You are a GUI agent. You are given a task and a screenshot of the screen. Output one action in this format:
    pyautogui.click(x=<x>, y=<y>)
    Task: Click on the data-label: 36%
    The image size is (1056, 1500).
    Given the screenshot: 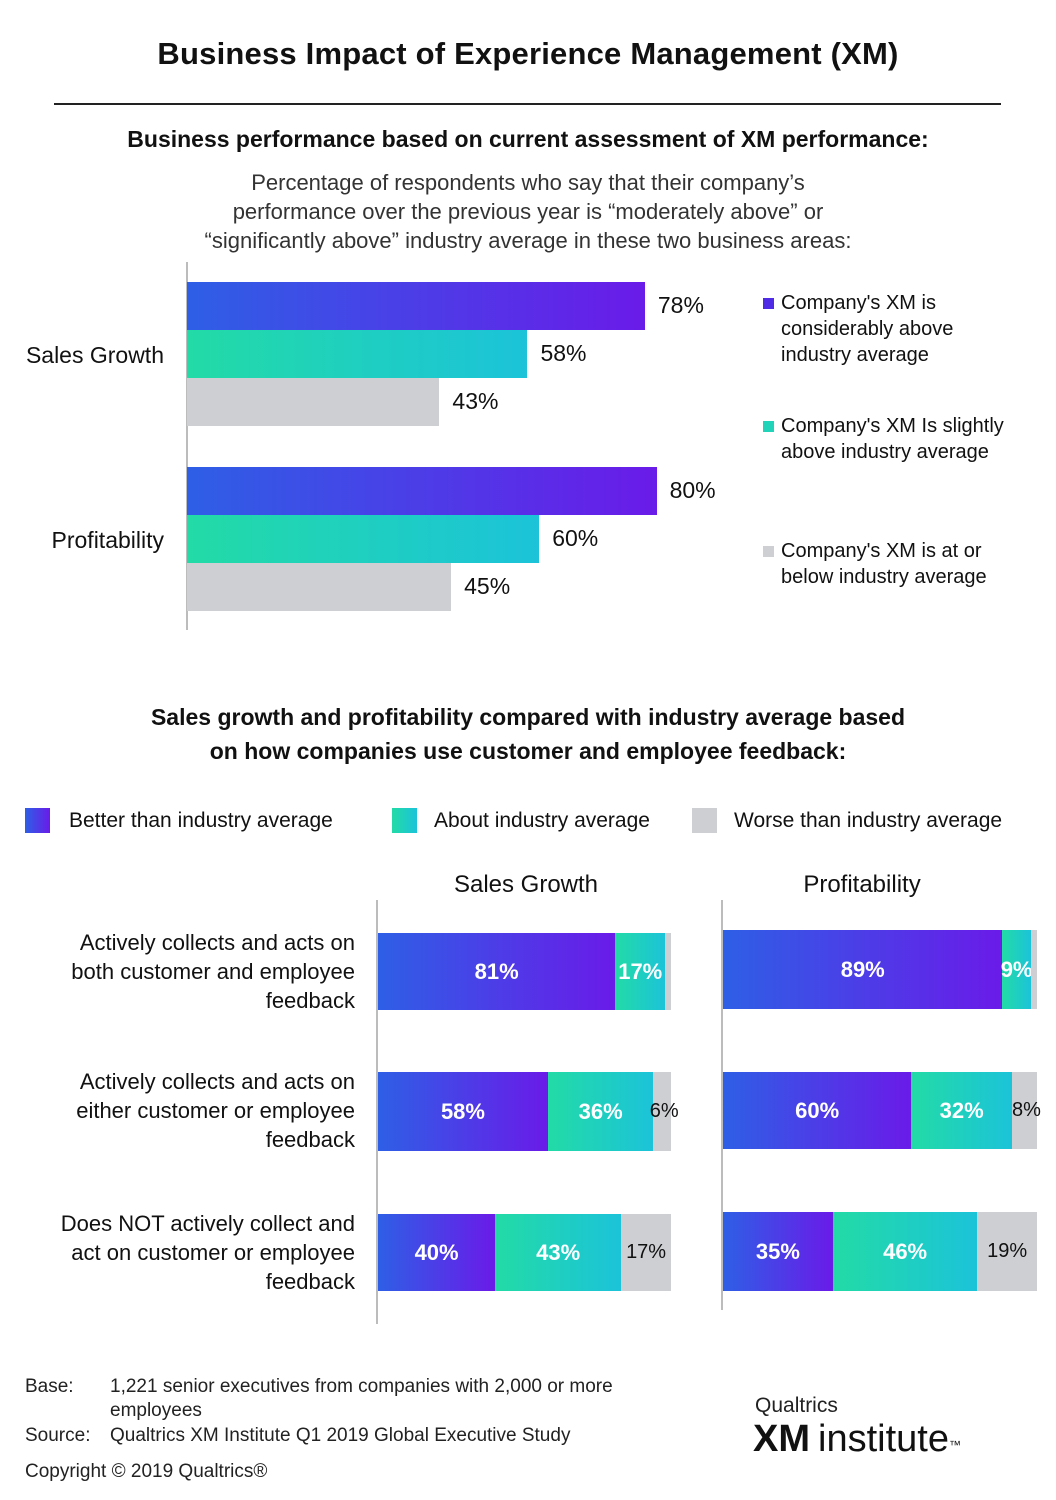 What is the action you would take?
    pyautogui.click(x=600, y=1111)
    